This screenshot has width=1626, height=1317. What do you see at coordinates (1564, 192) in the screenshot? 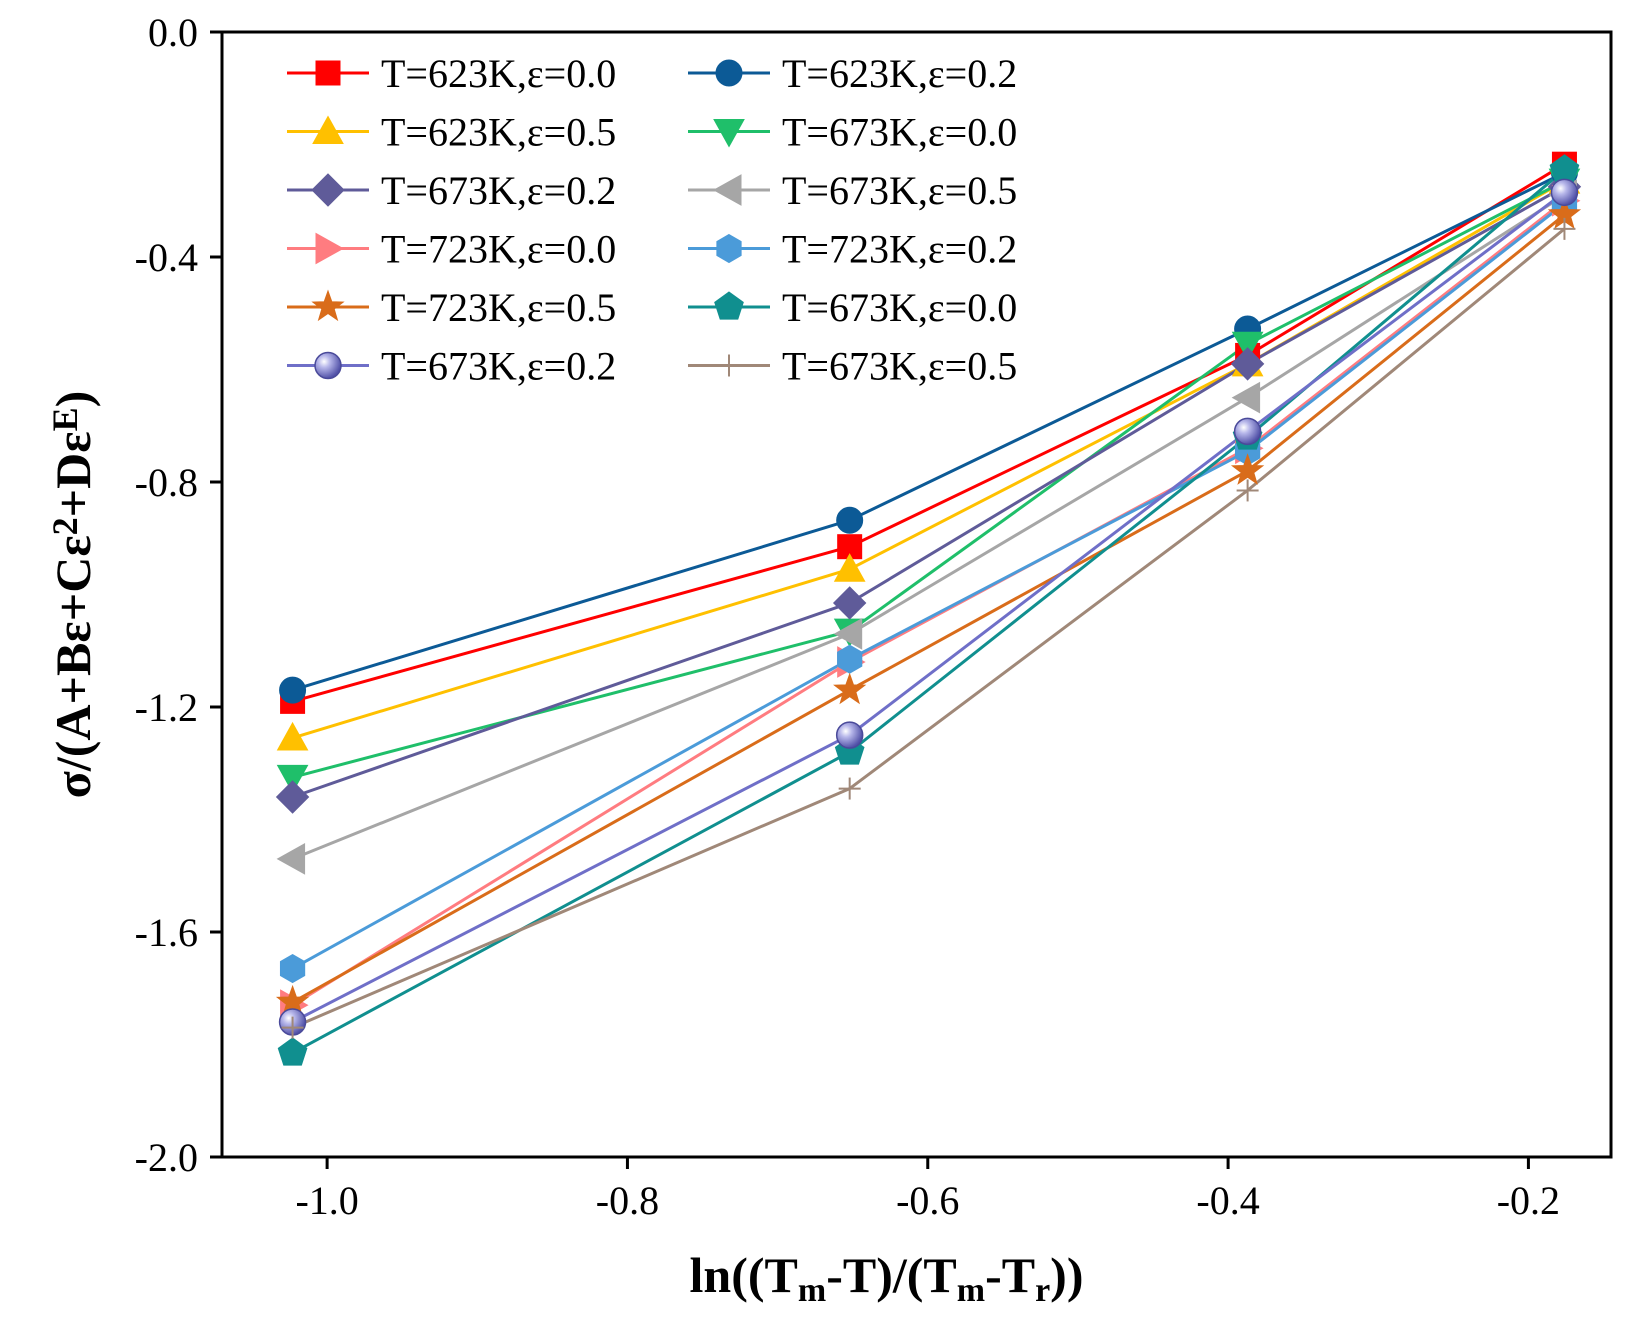
I see `data-point-s11-p4` at bounding box center [1564, 192].